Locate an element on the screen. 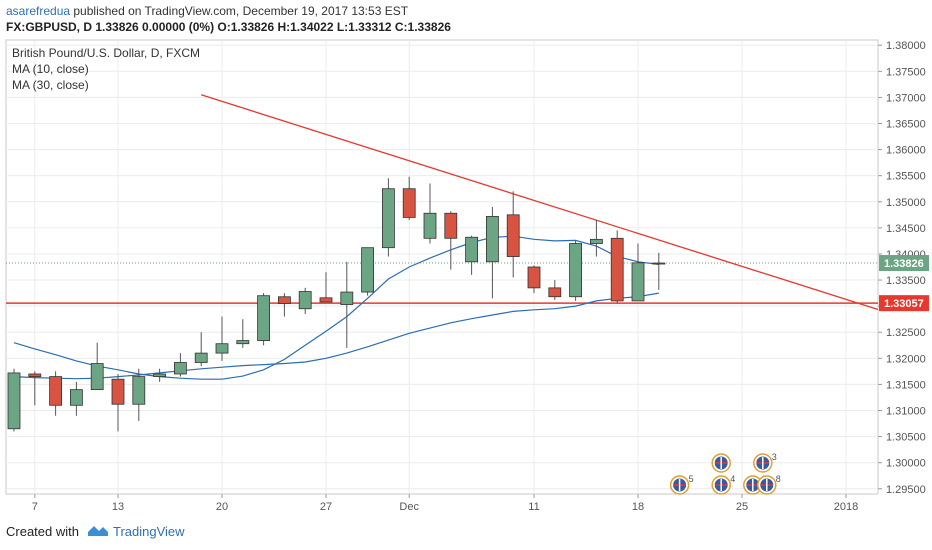  y-tick-label: 1.34500 is located at coordinates (906, 229).